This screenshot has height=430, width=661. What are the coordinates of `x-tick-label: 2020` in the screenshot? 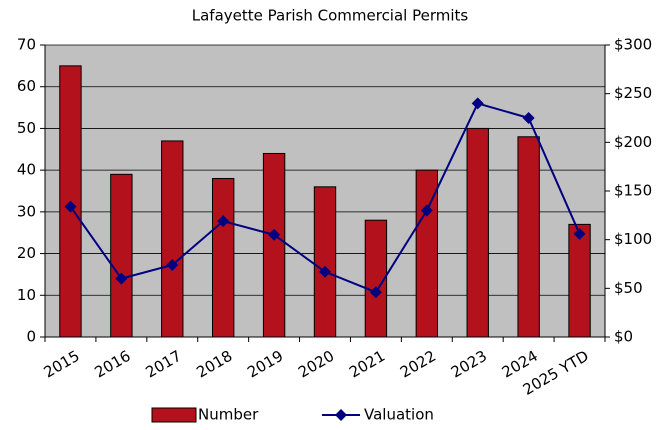 It's located at (316, 364).